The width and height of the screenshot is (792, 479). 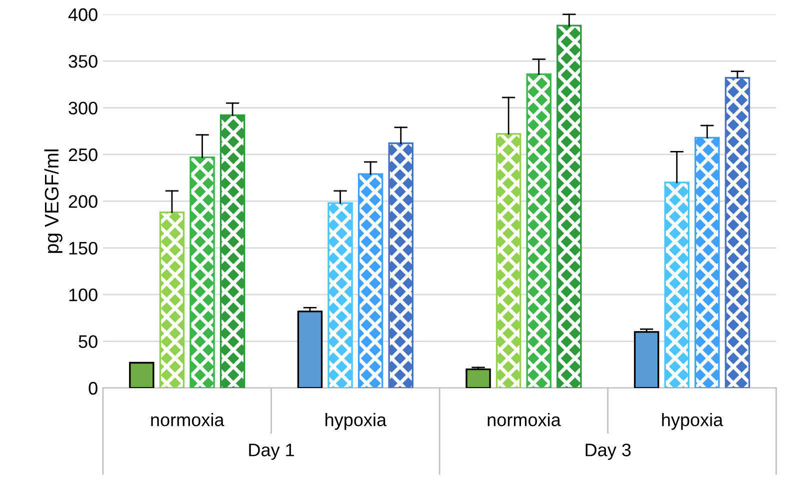 I want to click on y-tick-label: 200, so click(x=83, y=201).